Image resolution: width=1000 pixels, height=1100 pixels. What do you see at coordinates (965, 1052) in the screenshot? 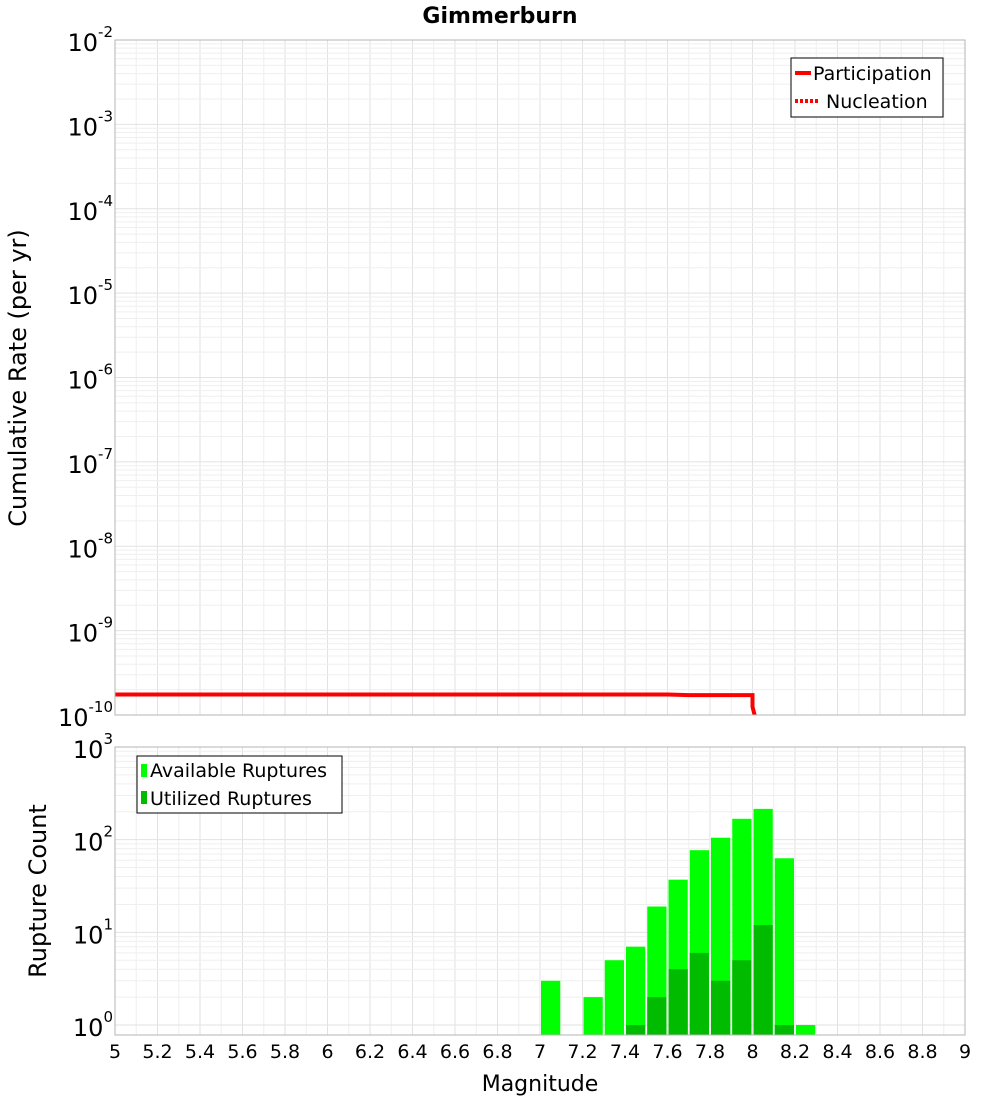
I see `x-tick-label: 9` at bounding box center [965, 1052].